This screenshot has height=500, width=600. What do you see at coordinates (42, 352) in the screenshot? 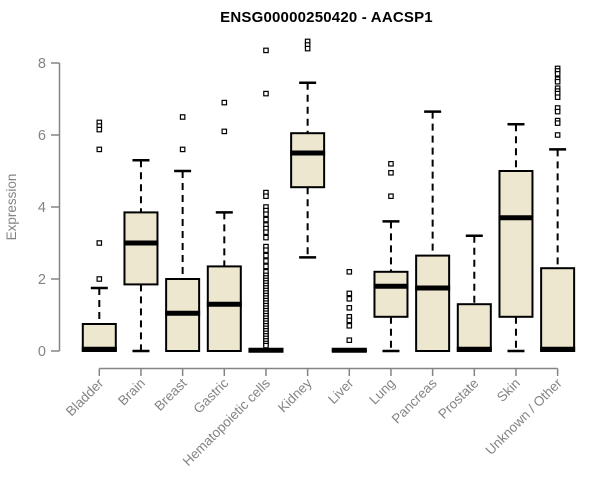
I see `y-tick-label: 0` at bounding box center [42, 352].